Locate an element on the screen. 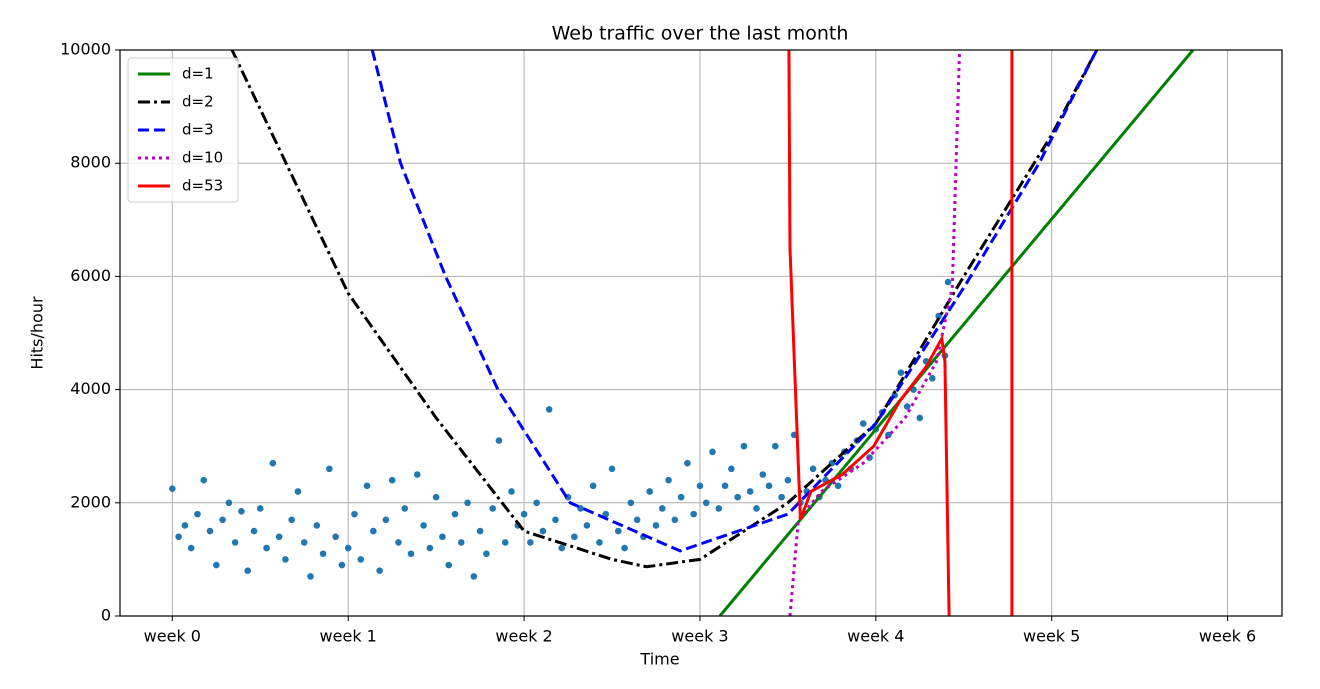  y-tick-label: 10000 is located at coordinates (85, 49).